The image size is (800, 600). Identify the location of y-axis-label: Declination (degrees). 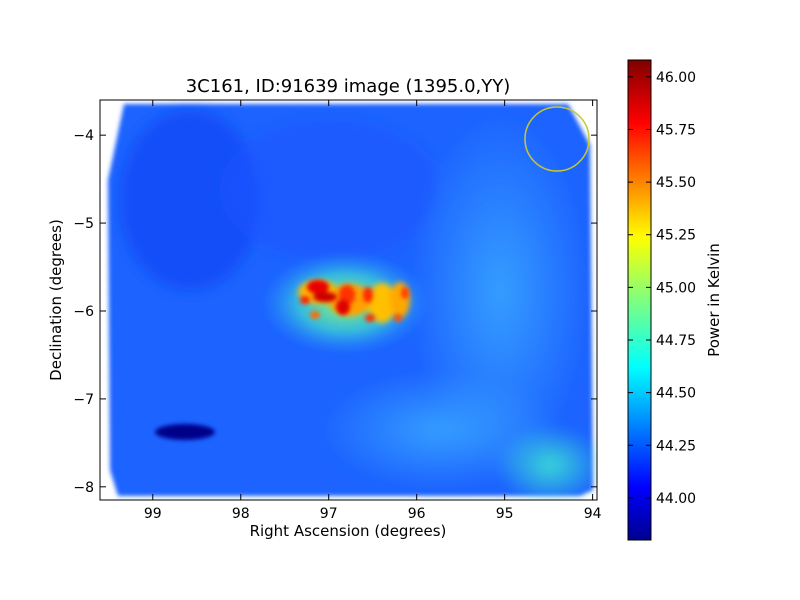
(56, 300).